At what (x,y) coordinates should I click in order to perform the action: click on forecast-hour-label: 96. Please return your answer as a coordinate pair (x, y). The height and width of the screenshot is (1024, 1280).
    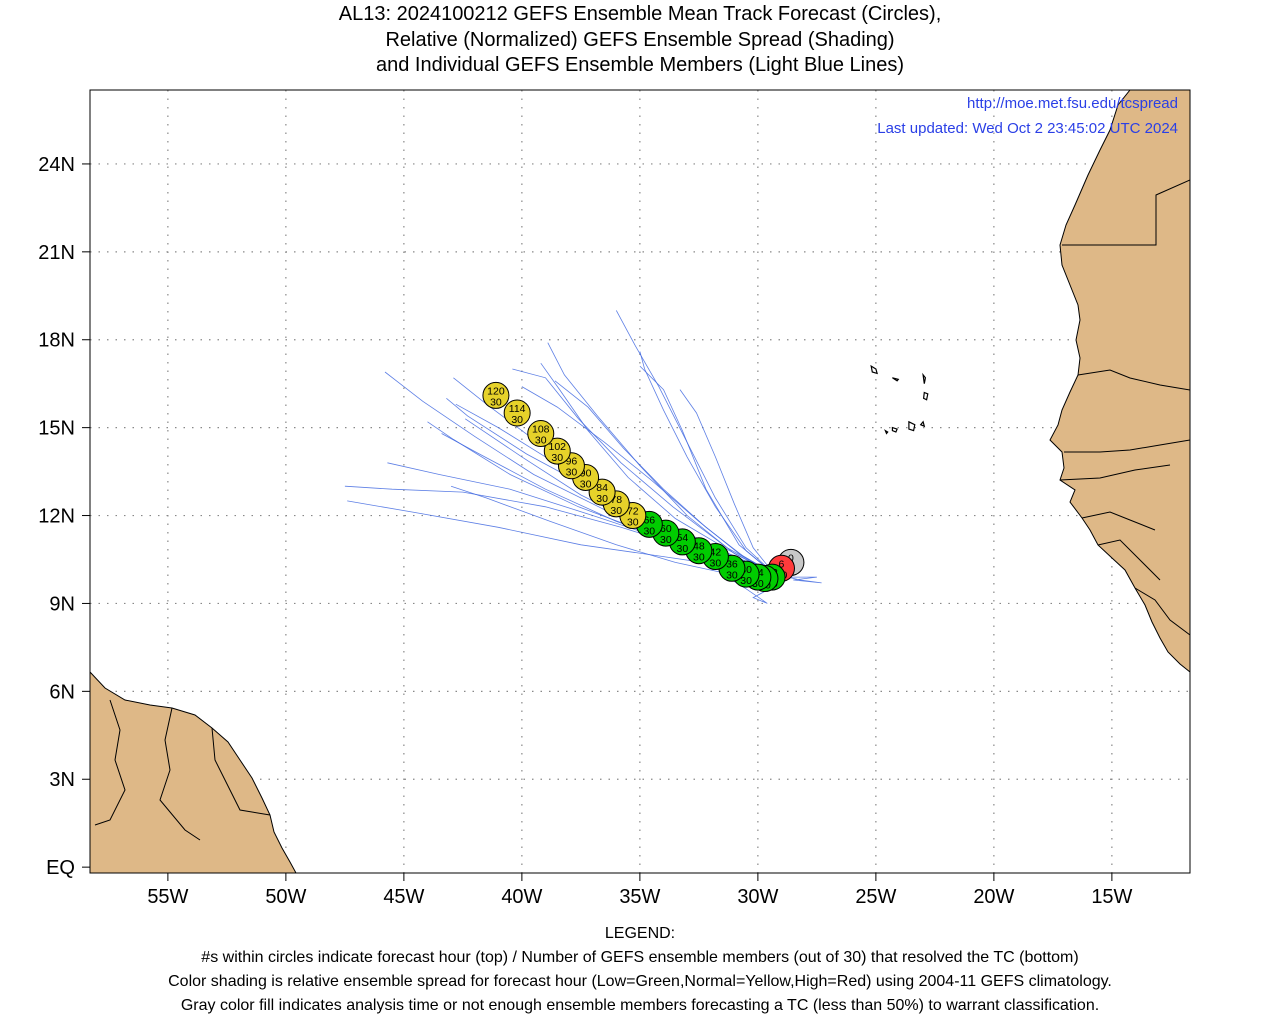
    Looking at the image, I should click on (572, 462).